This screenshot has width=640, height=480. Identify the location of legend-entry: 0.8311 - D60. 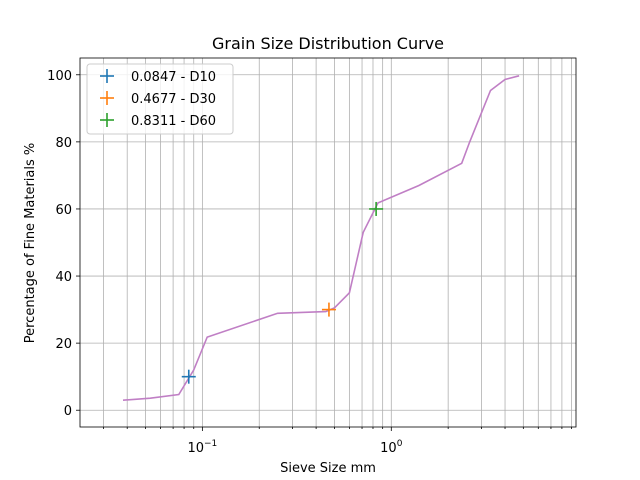
(158, 121).